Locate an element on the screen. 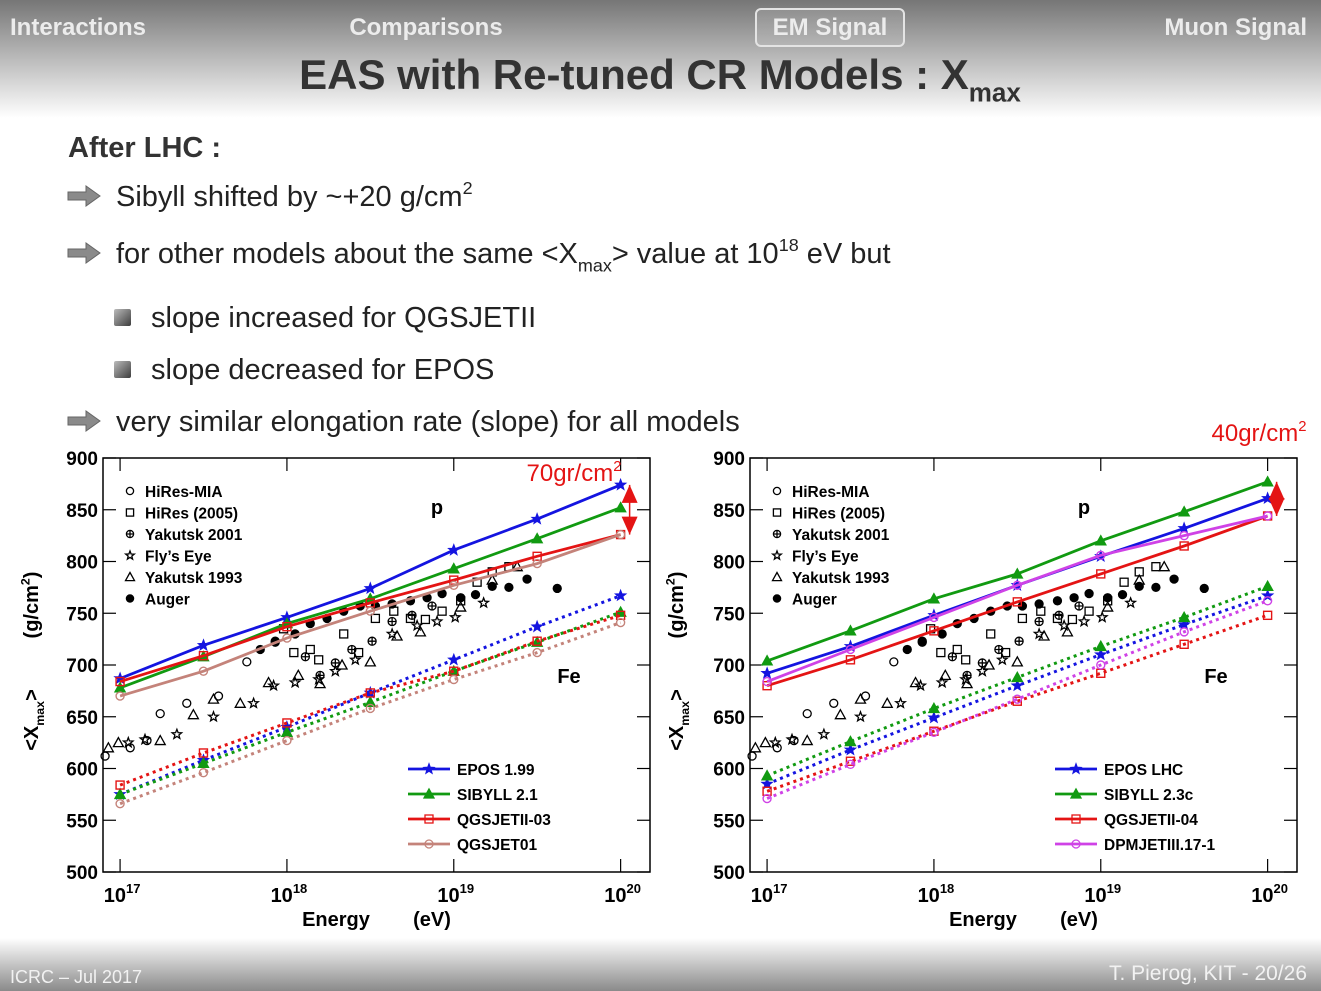  footer-left: ICRC – Jul 2017 is located at coordinates (76, 977).